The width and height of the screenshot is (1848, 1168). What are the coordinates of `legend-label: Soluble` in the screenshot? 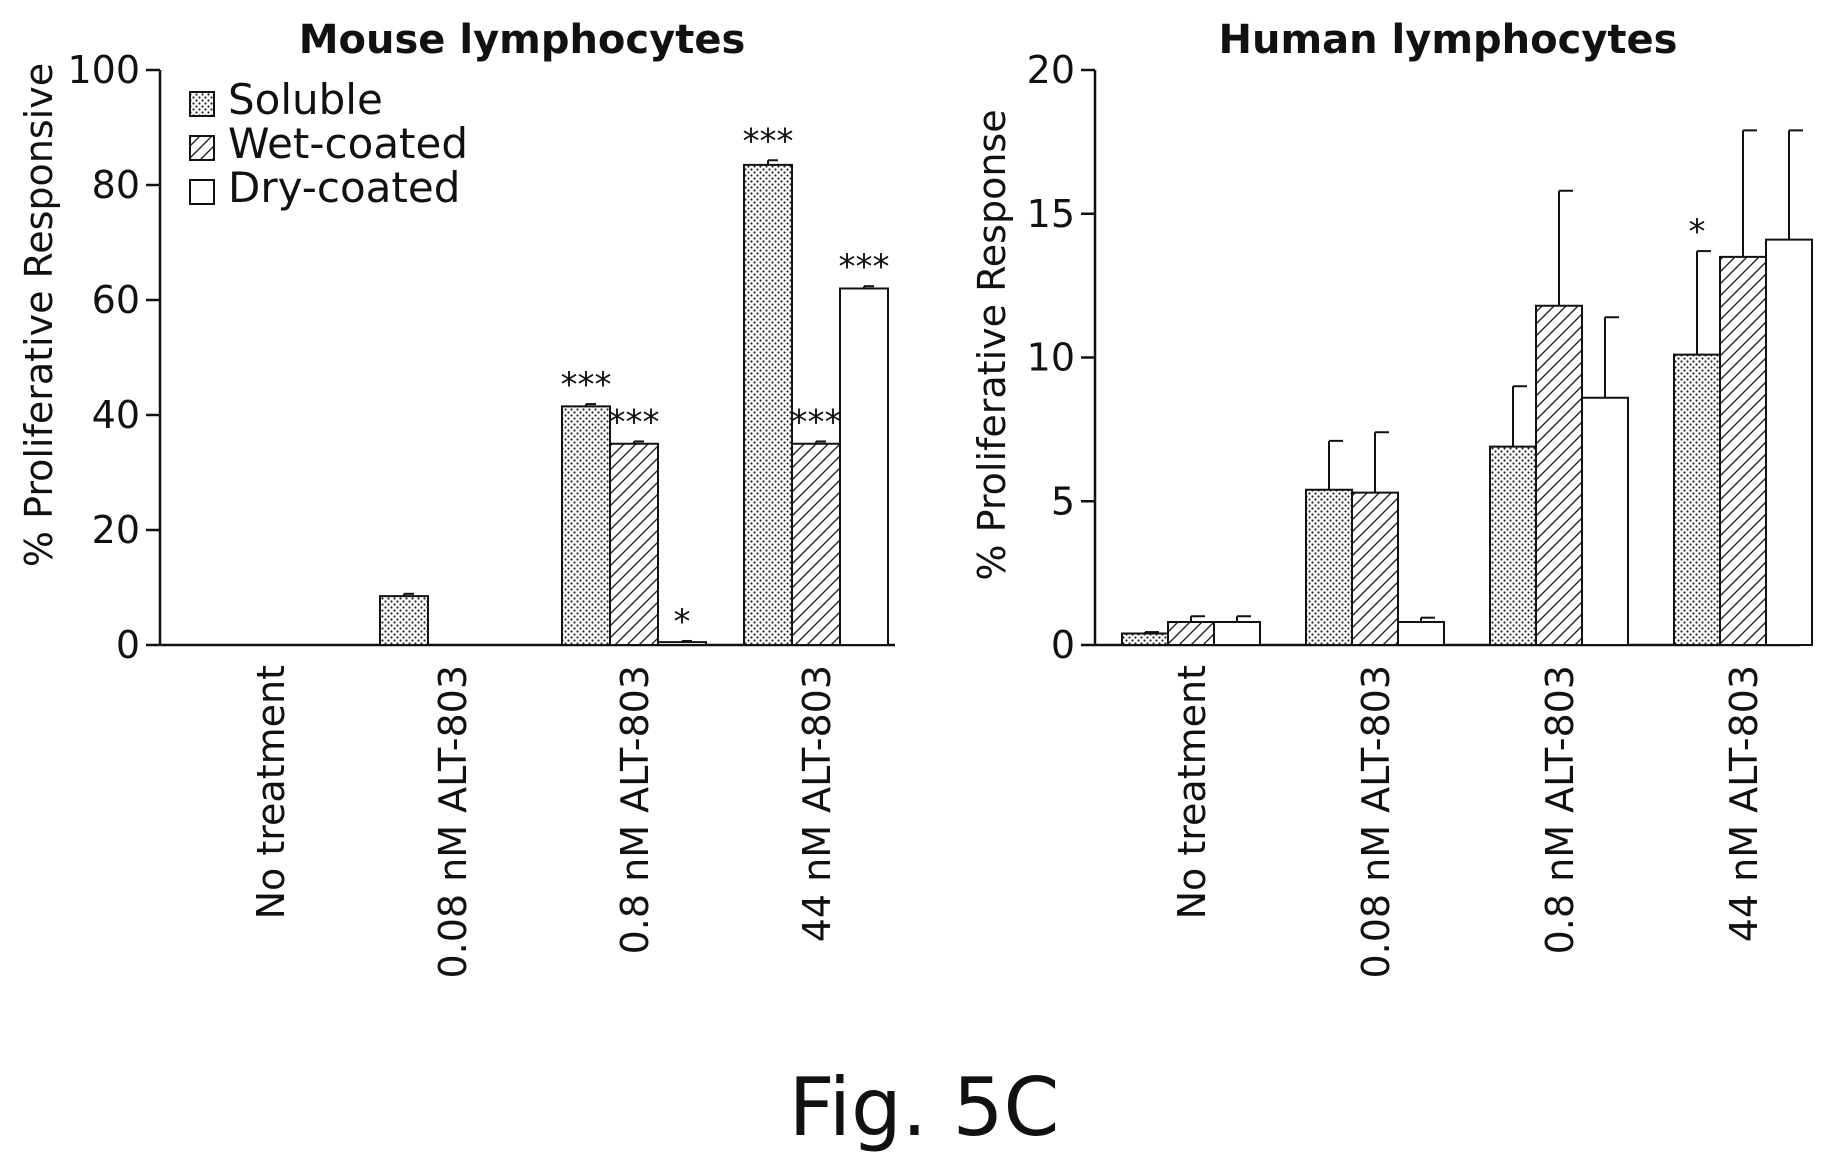 It's located at (305, 99).